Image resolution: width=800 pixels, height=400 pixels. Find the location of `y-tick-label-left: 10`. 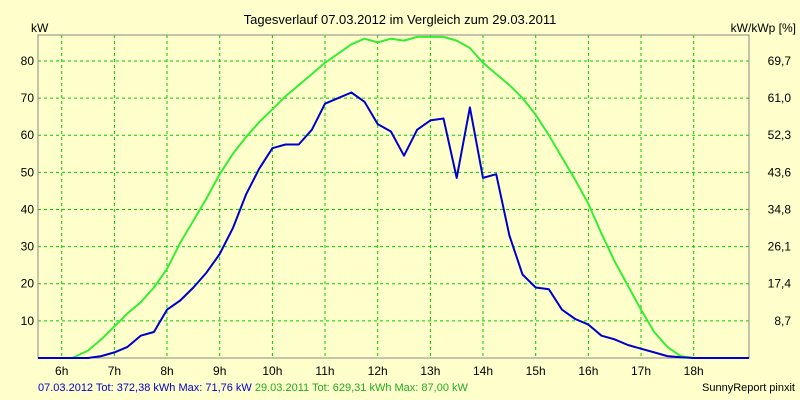

y-tick-label-left: 10 is located at coordinates (28, 321).